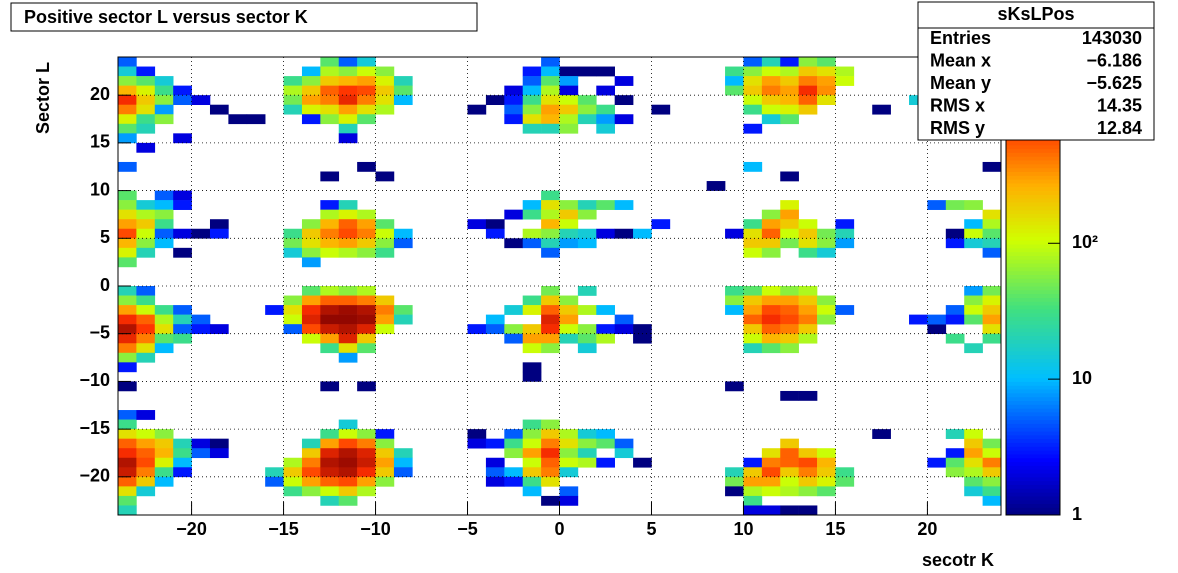  I want to click on stats-label: Mean y, so click(960, 83).